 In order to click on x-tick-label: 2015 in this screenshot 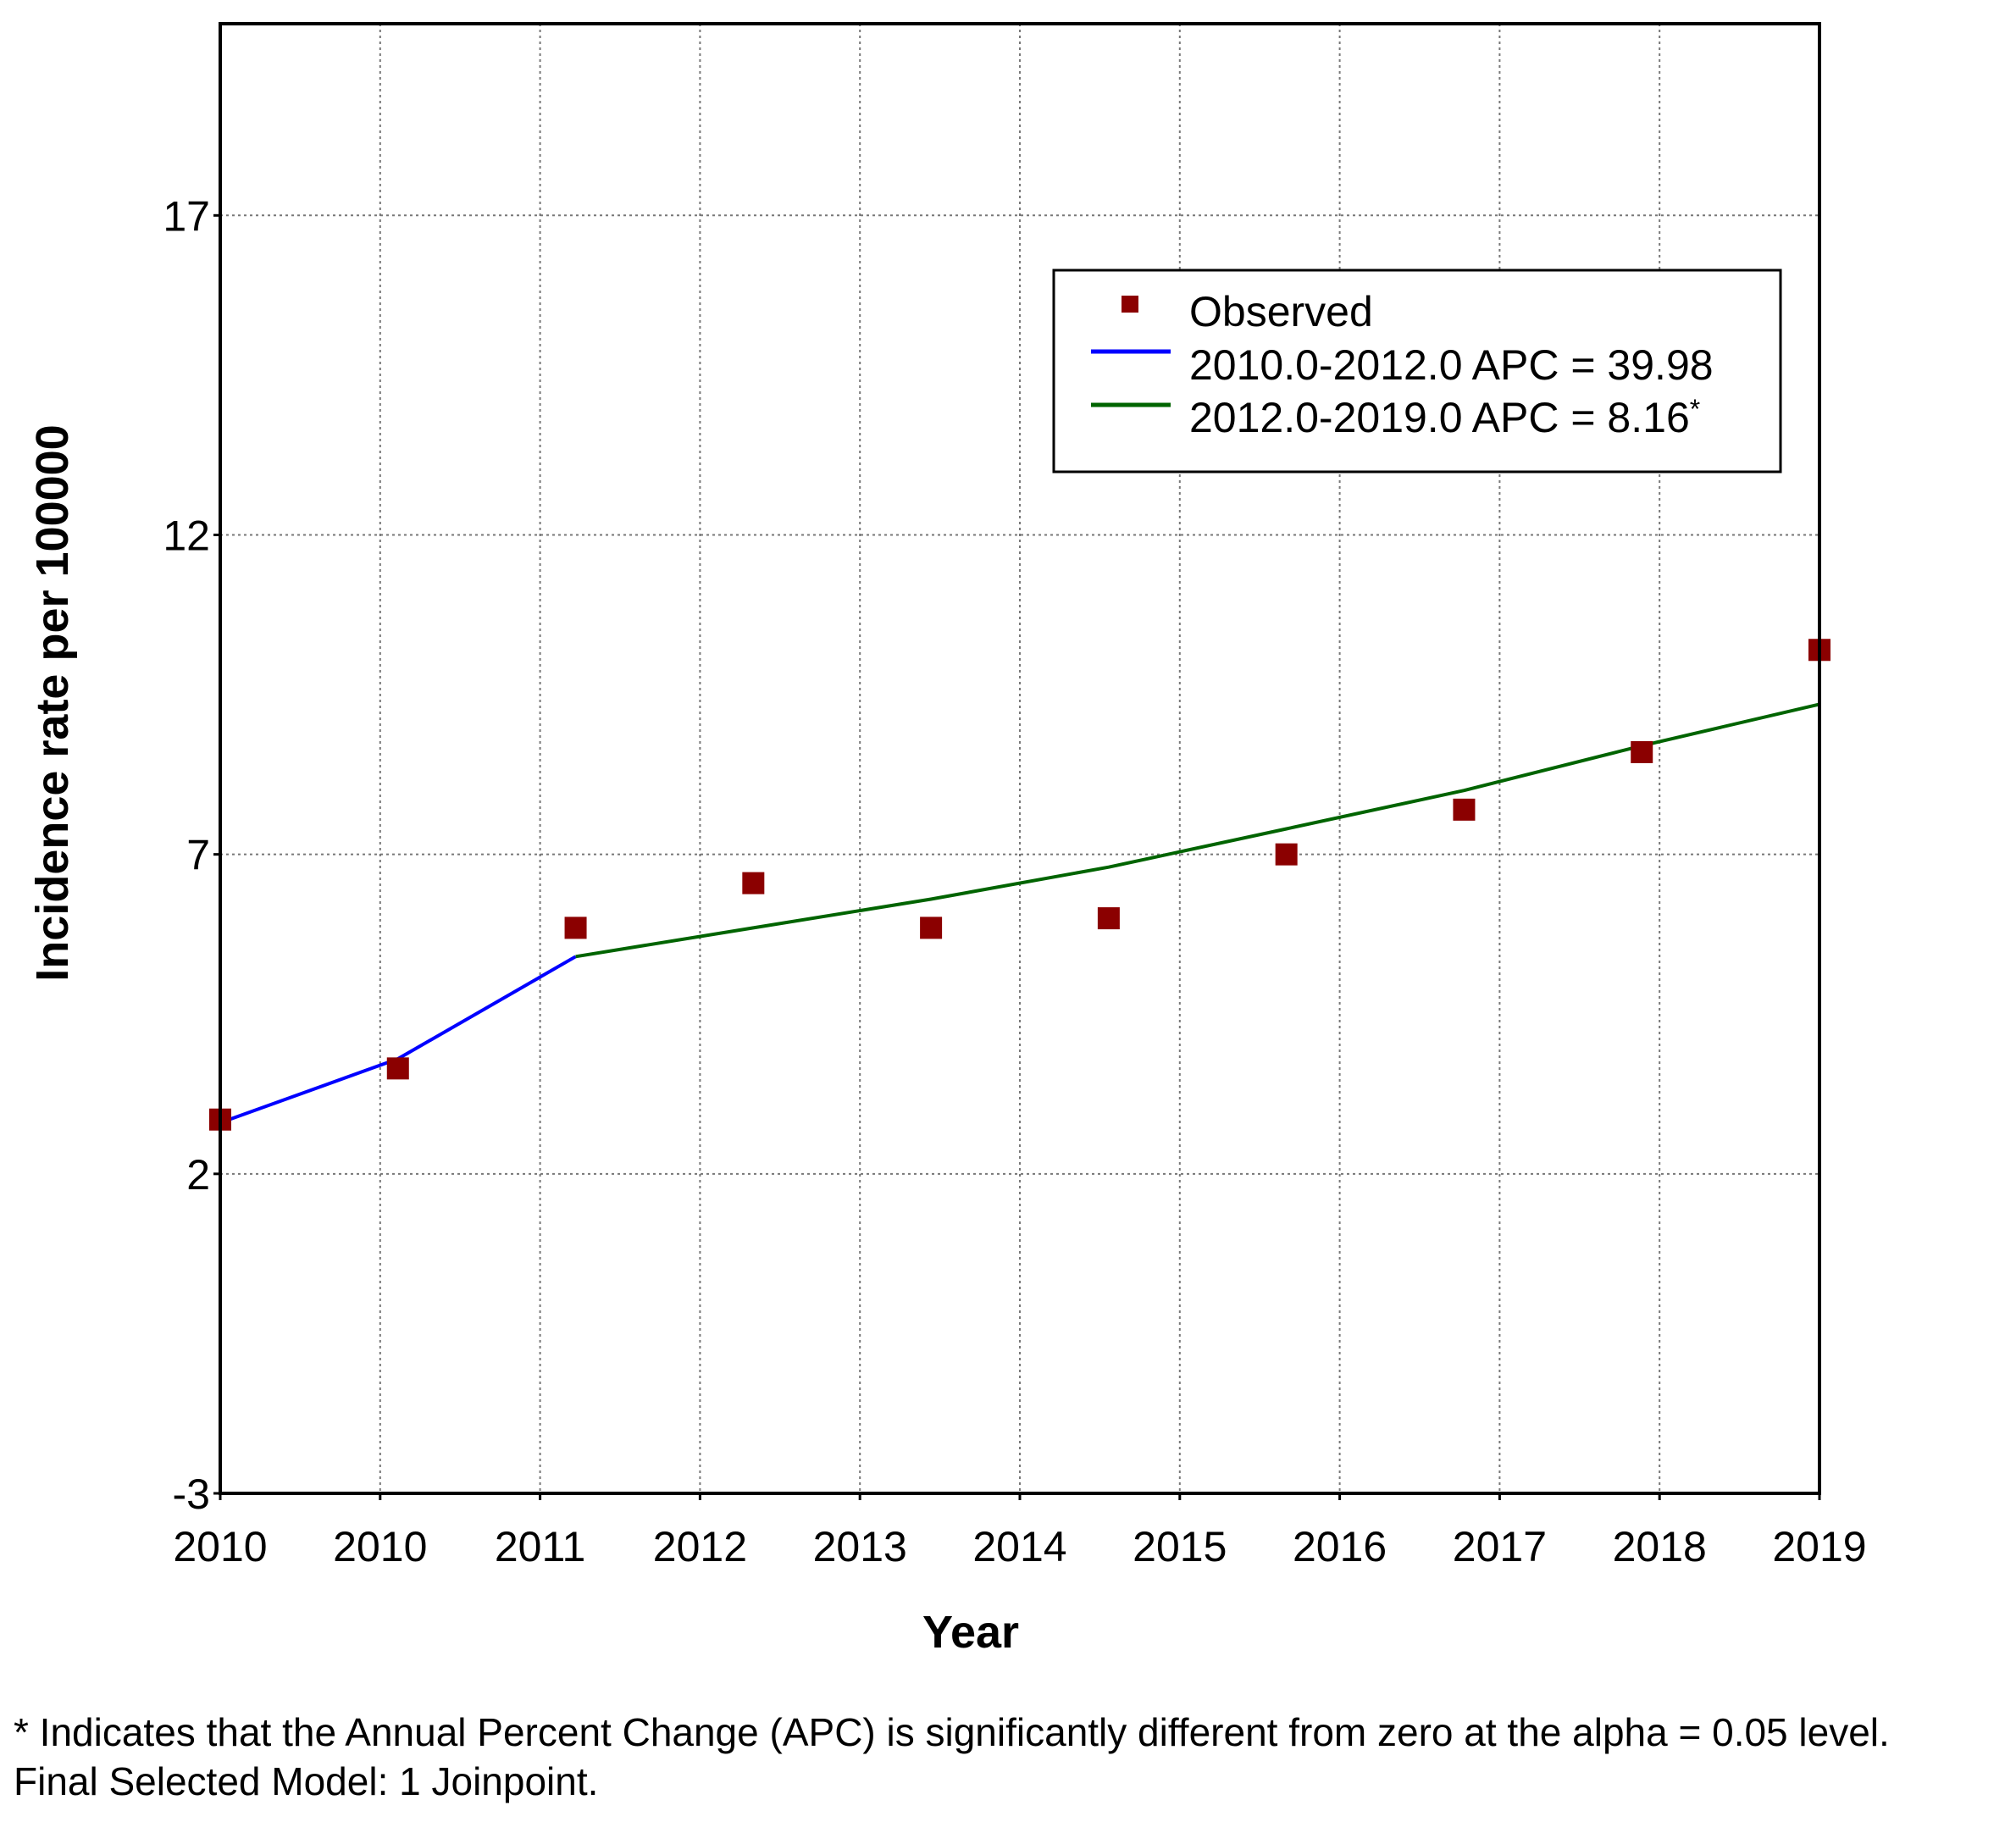, I will do `click(1180, 1546)`.